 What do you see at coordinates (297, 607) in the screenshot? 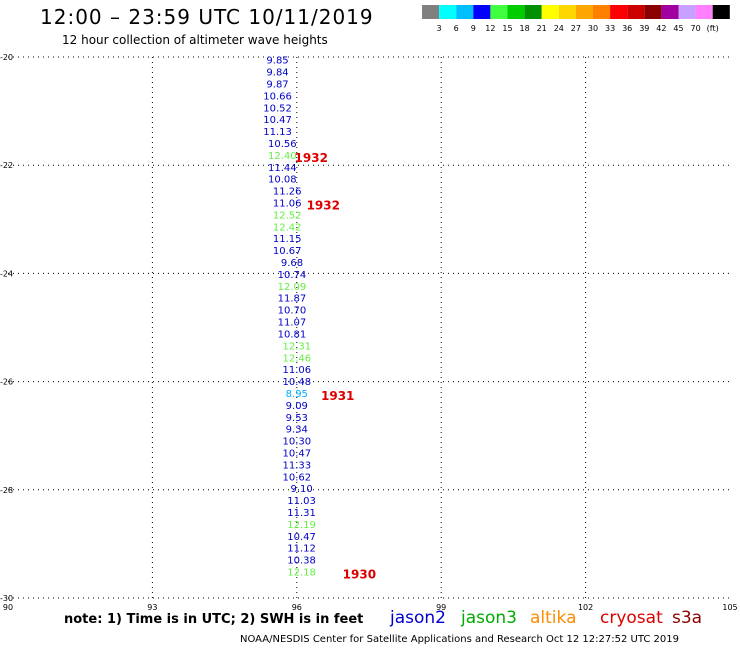
I see `longitude-tick-label: 96` at bounding box center [297, 607].